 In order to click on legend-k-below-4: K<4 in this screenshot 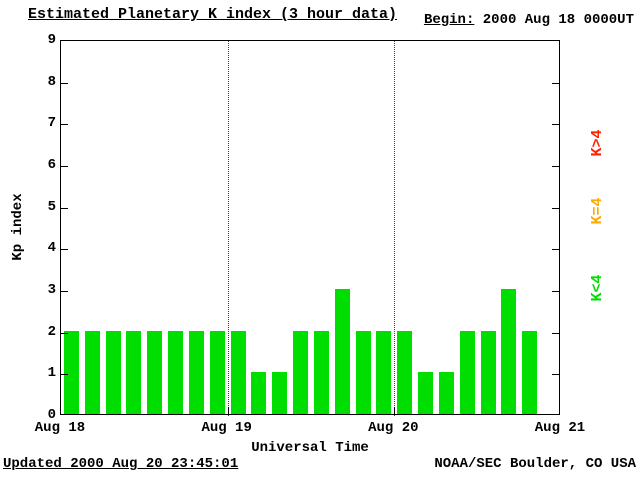, I will do `click(597, 288)`.